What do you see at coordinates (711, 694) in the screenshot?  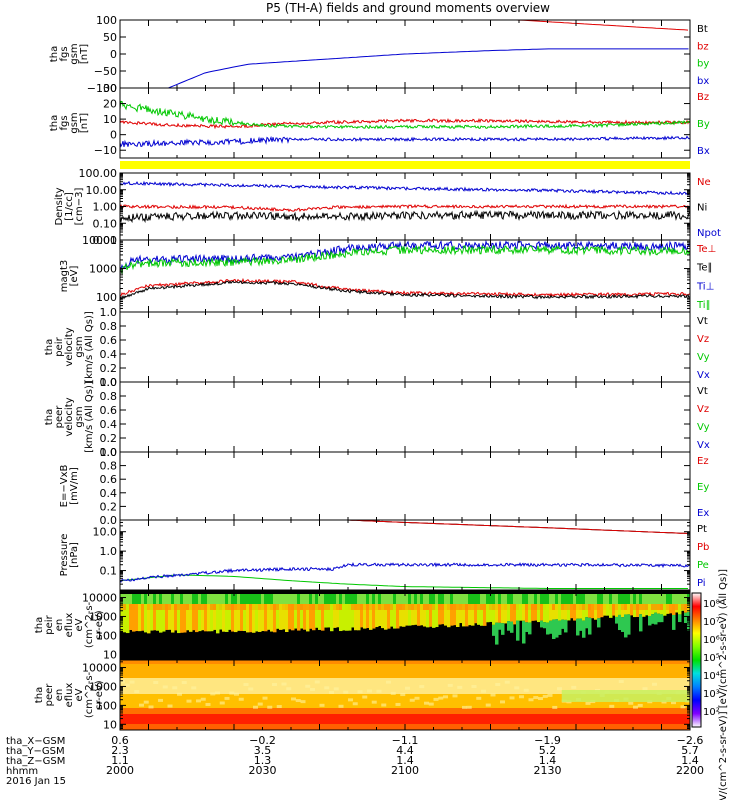 I see `colorbar-tick-label: 10³` at bounding box center [711, 694].